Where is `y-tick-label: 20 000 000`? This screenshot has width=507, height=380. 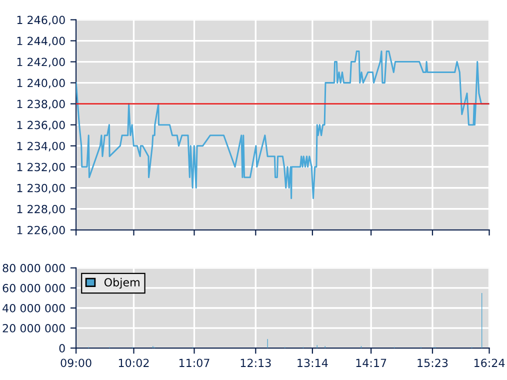 y-tick-label: 20 000 000 is located at coordinates (33, 328).